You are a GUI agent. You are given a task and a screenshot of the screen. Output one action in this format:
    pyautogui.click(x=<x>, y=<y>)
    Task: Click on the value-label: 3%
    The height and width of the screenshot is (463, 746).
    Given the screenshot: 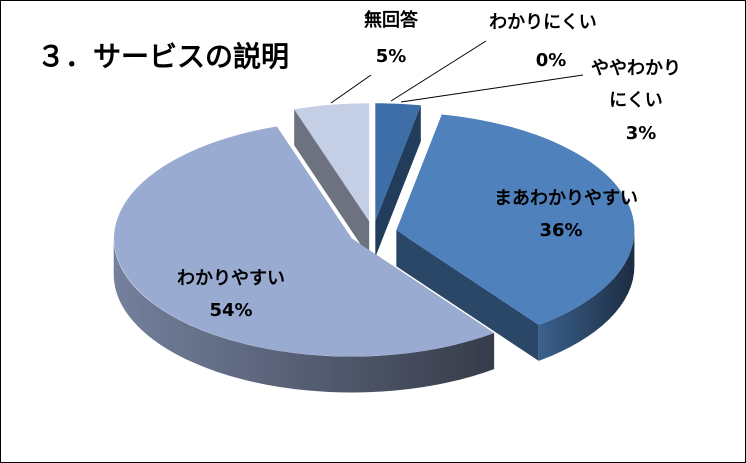 What is the action you would take?
    pyautogui.click(x=641, y=133)
    